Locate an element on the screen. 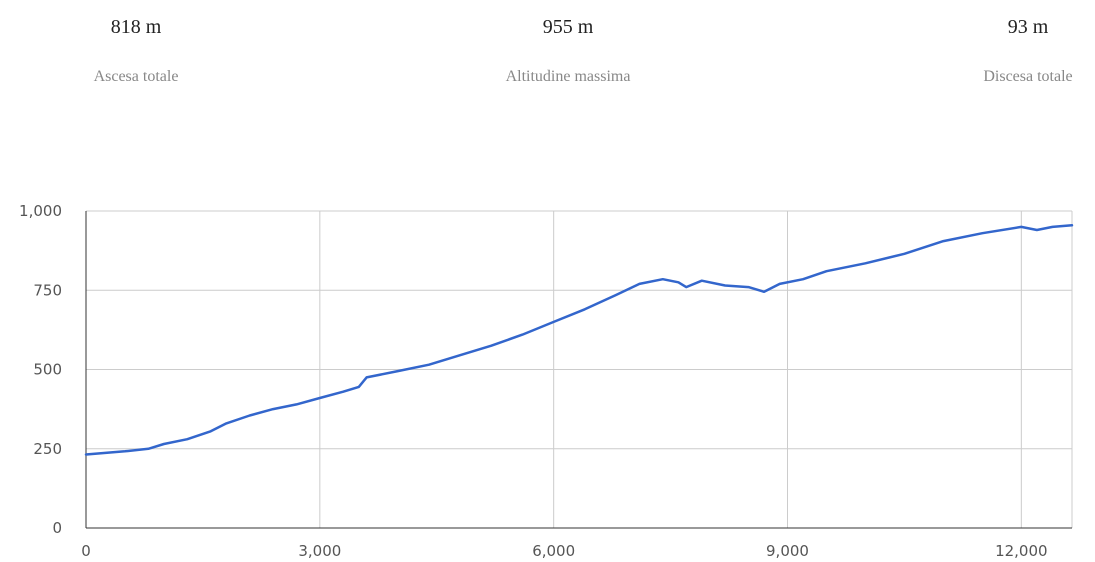 The image size is (1095, 562). x-tick-label: 3,000 is located at coordinates (319, 551).